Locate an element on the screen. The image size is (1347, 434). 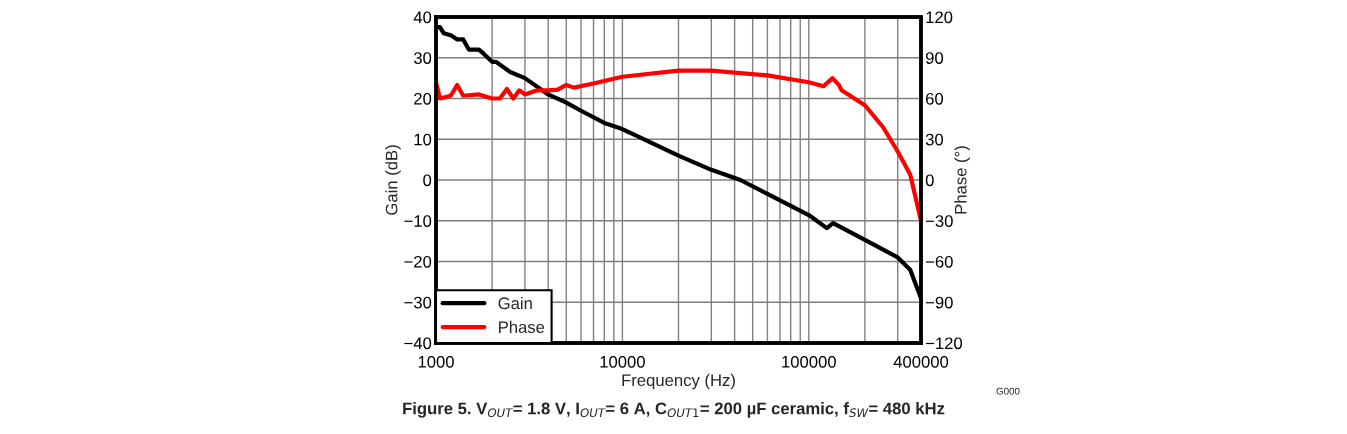
chart-title: Figure 5. V$_{OUT}$= 1.8 V, I$_{OUT}$= 6 A, C$_{OUT1}$= 200 µF ceramic, f$_{SW}$= 480 kHz is located at coordinates (674, 410).